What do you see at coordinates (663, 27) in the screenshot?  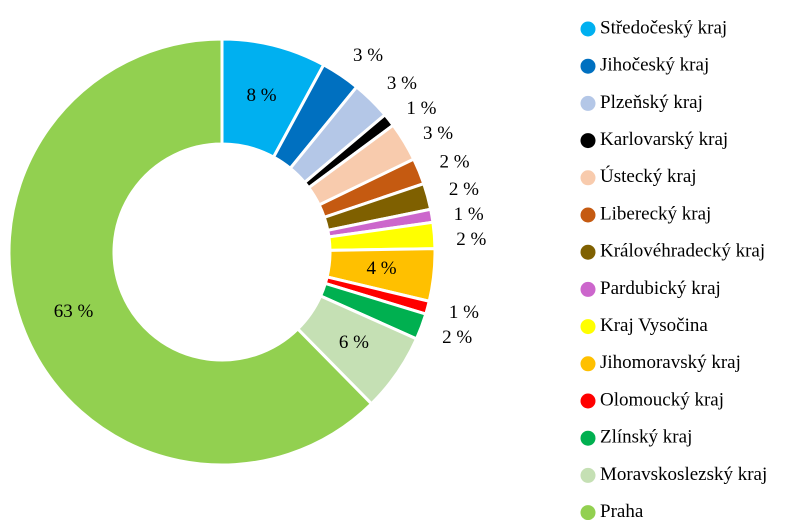 I see `legend-label: Středočeský kraj` at bounding box center [663, 27].